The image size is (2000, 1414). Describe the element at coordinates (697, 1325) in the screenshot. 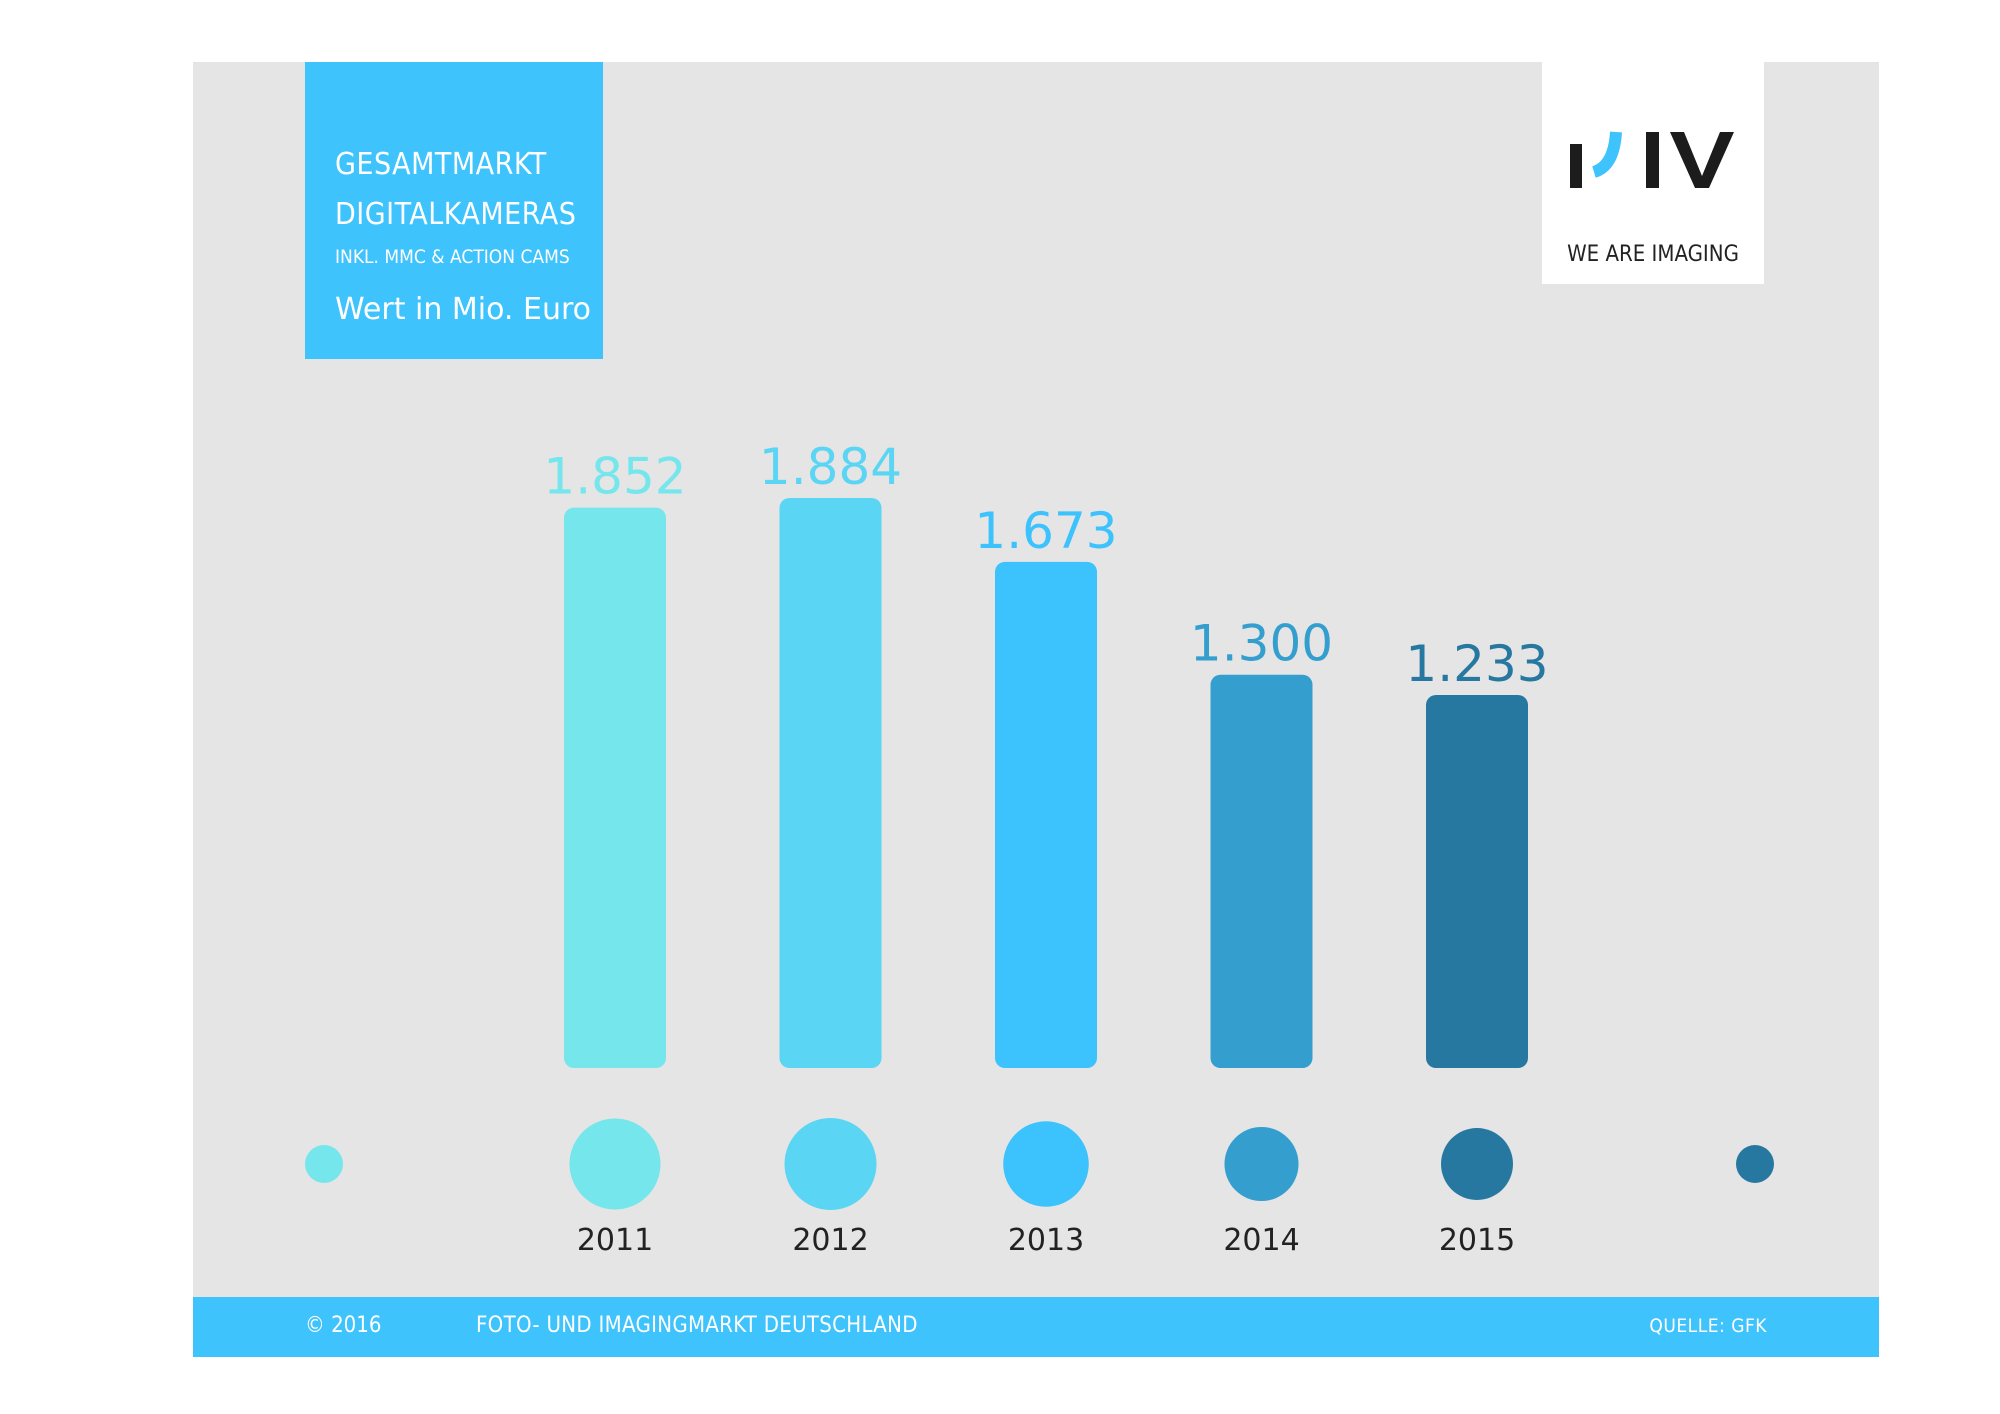

I see `footer-title: FOTO- UND IMAGINGMARKT DEUTSCHLAND` at that location.